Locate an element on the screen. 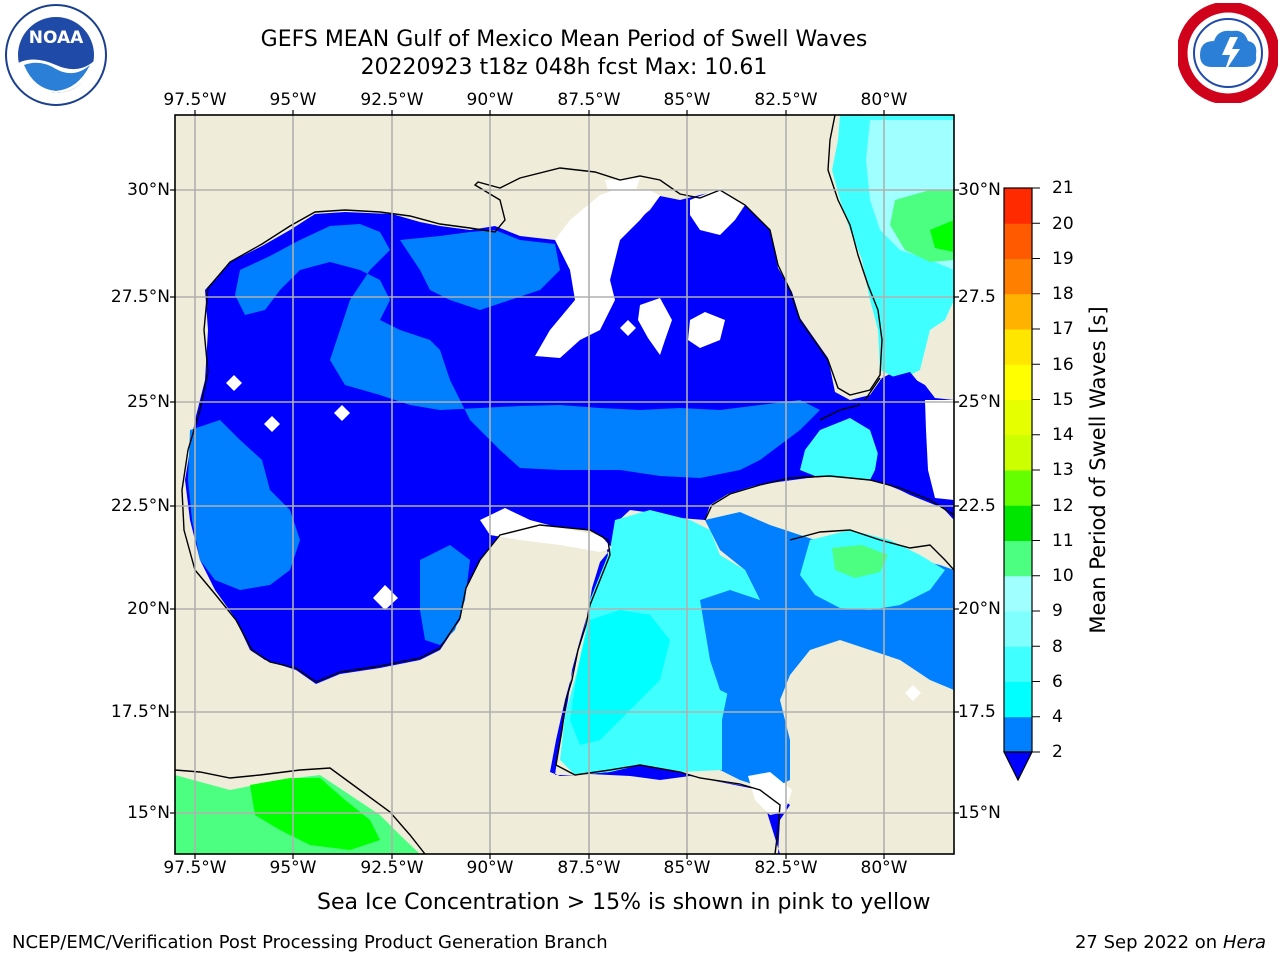 This screenshot has width=1280, height=960. lon-label-top: 95°W is located at coordinates (293, 100).